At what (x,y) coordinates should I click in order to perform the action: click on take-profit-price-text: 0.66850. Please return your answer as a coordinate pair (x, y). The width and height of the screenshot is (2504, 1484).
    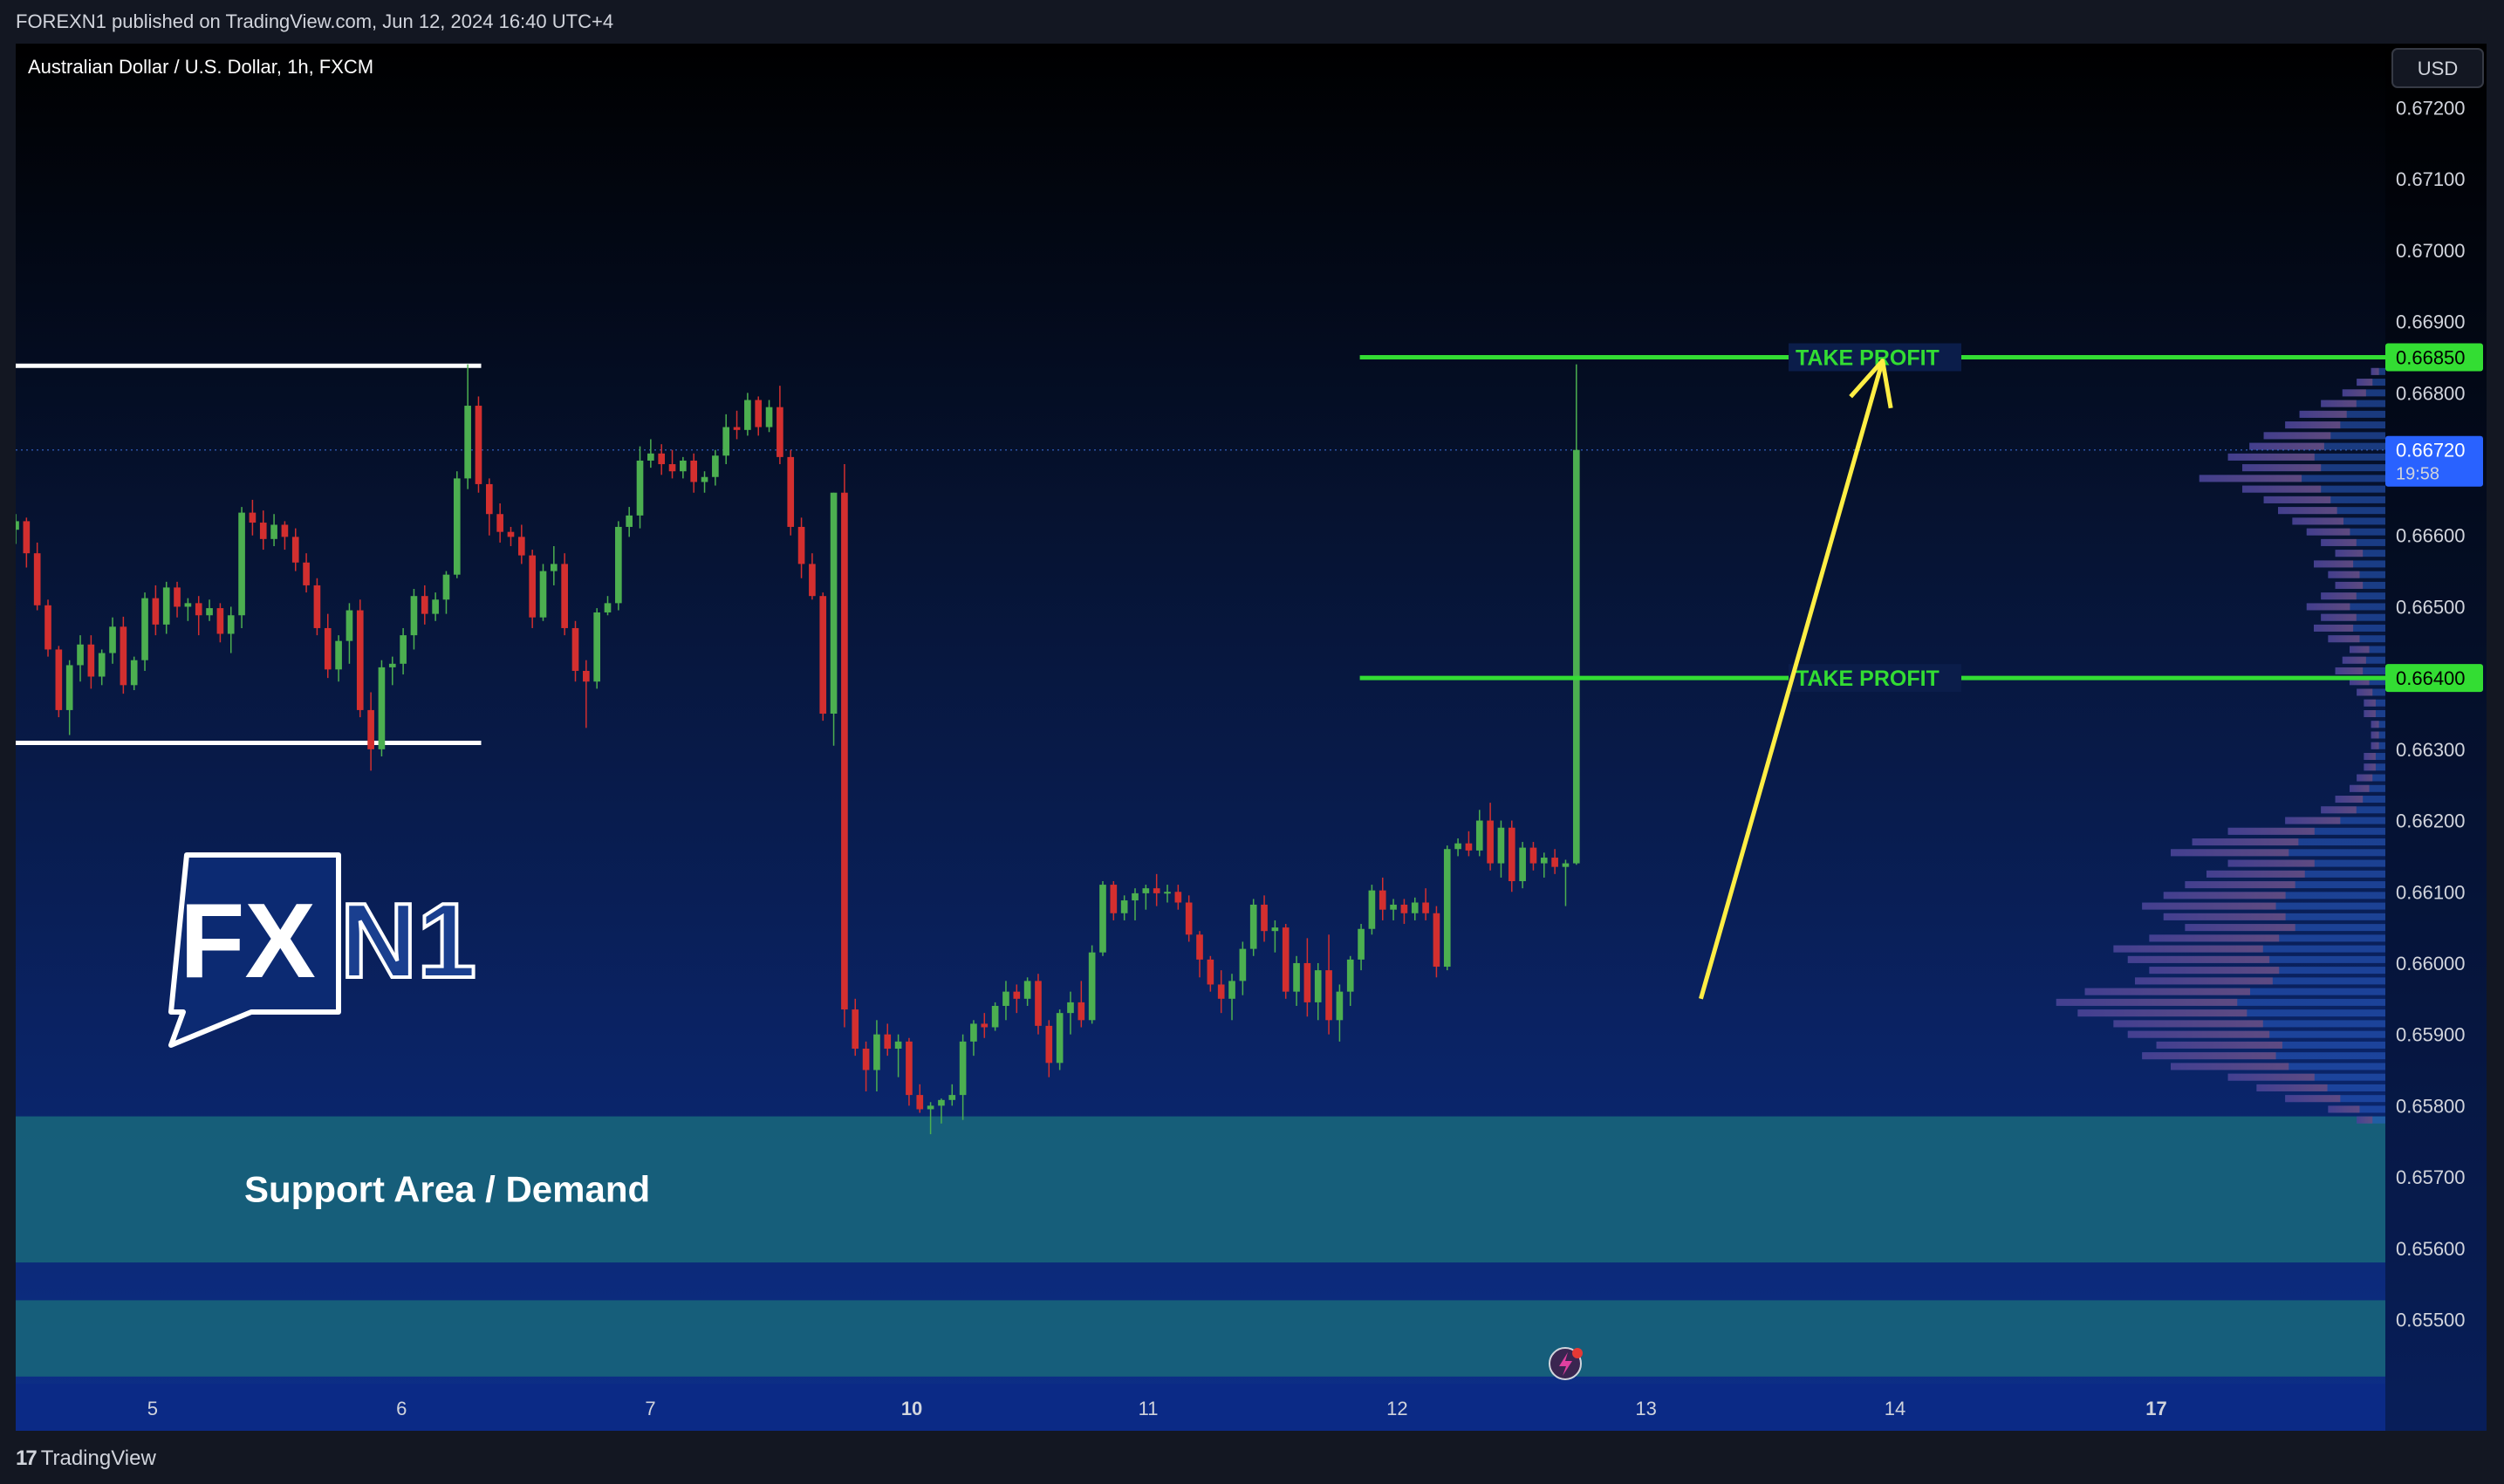
    Looking at the image, I should click on (2431, 357).